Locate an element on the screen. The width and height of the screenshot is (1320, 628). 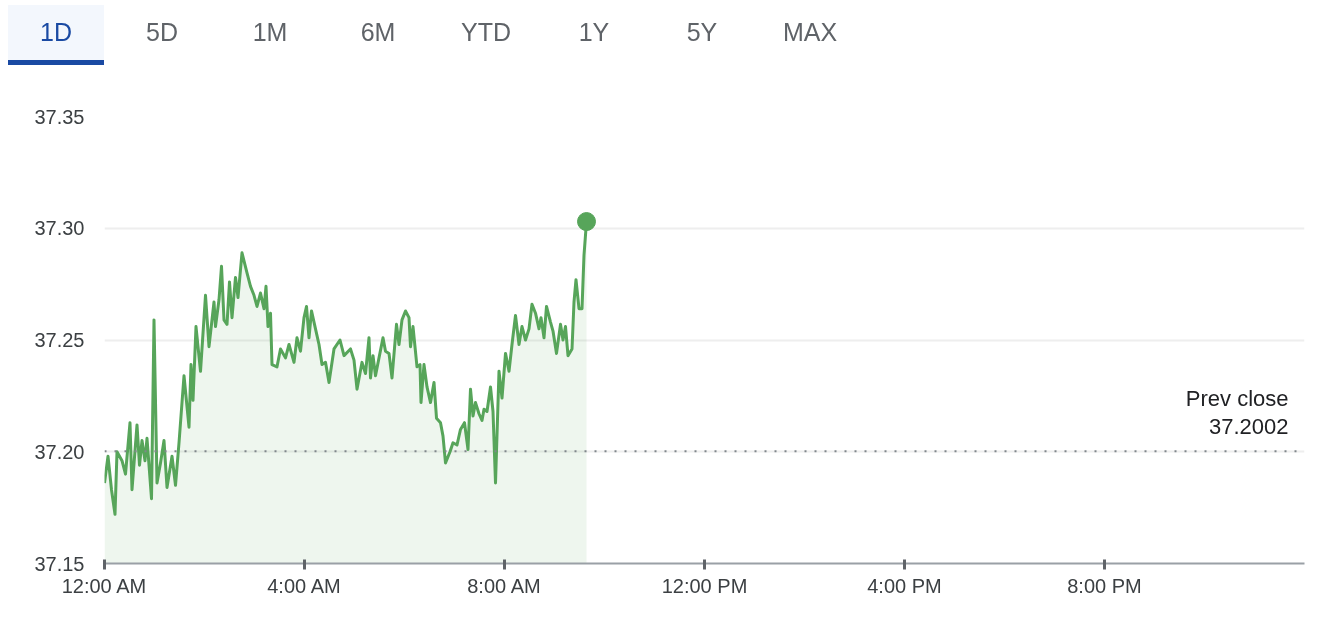
x-tick-label: 4:00 AM is located at coordinates (304, 585).